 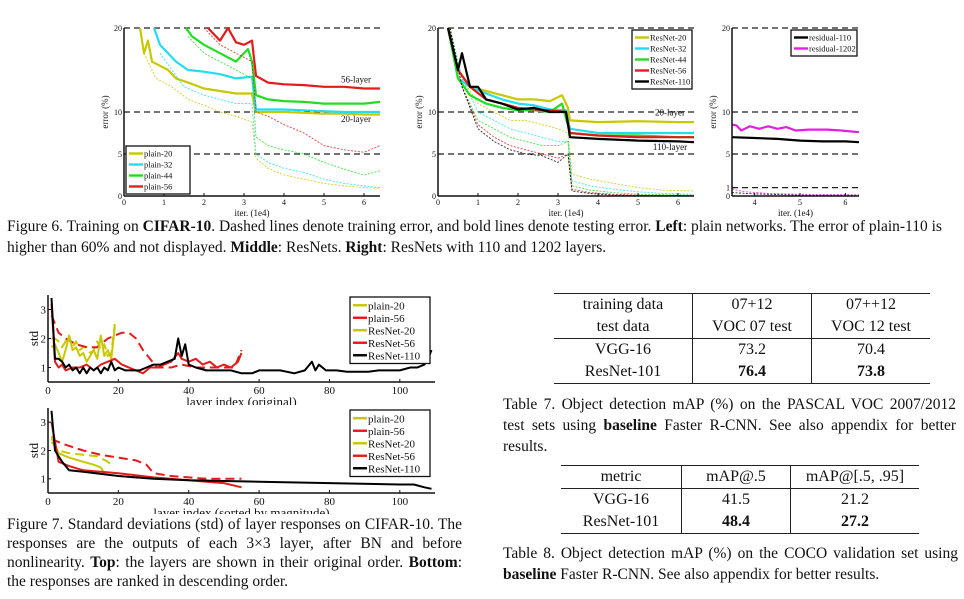 I want to click on y-tick-label: 3, so click(x=44, y=423).